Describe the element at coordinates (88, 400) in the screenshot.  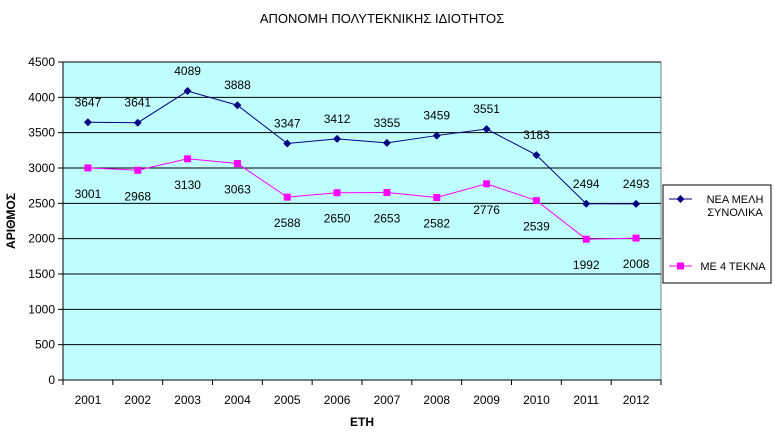
I see `x-tick-label: 2001` at that location.